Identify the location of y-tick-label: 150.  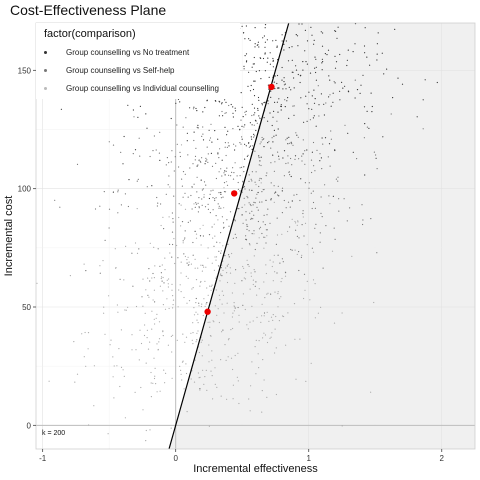
(25, 70).